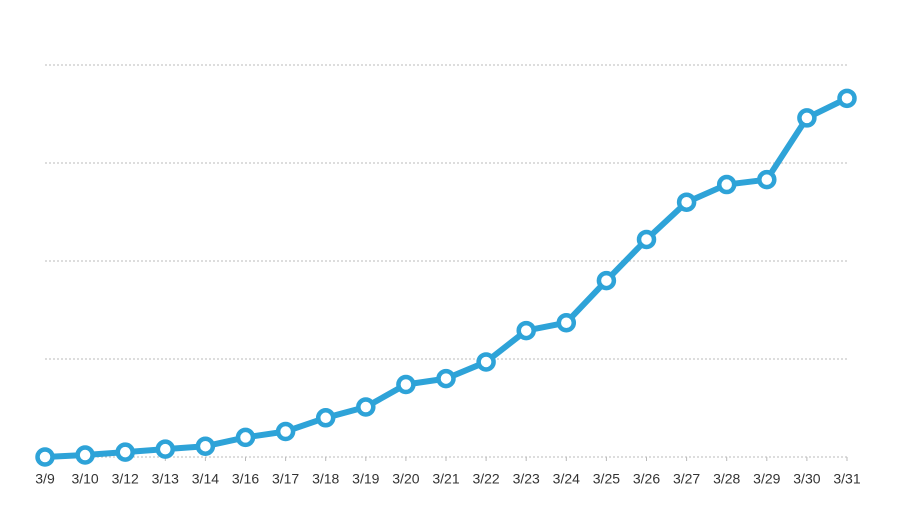 The width and height of the screenshot is (900, 515). What do you see at coordinates (846, 479) in the screenshot?
I see `x-tick-label: 3/31` at bounding box center [846, 479].